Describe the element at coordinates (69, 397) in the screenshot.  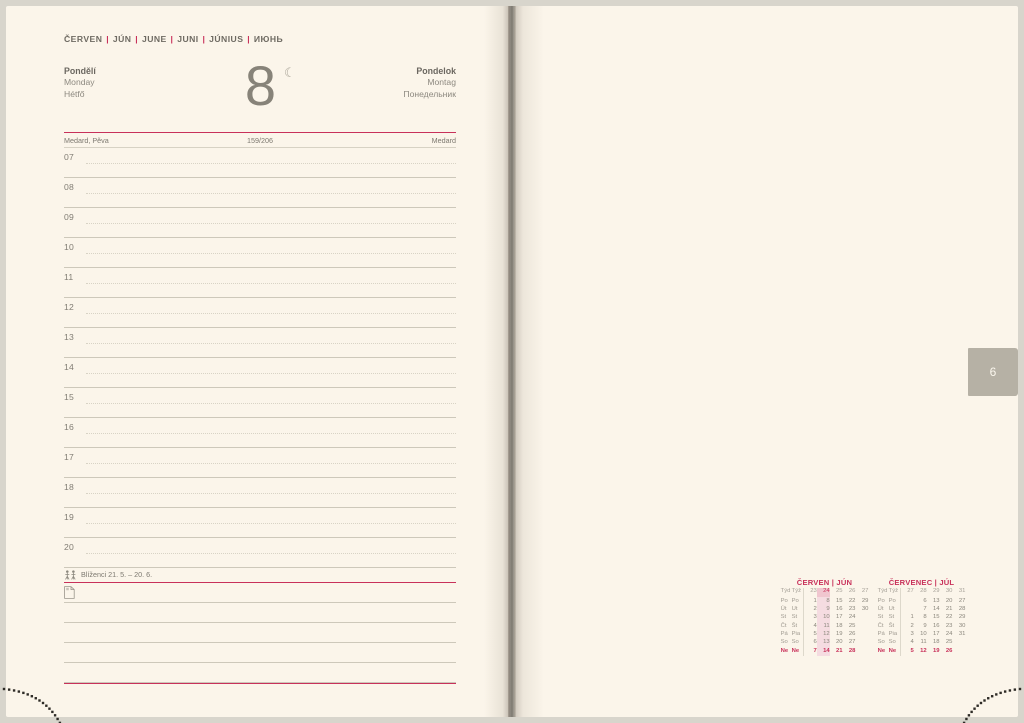
I see `hour-label: 15` at that location.